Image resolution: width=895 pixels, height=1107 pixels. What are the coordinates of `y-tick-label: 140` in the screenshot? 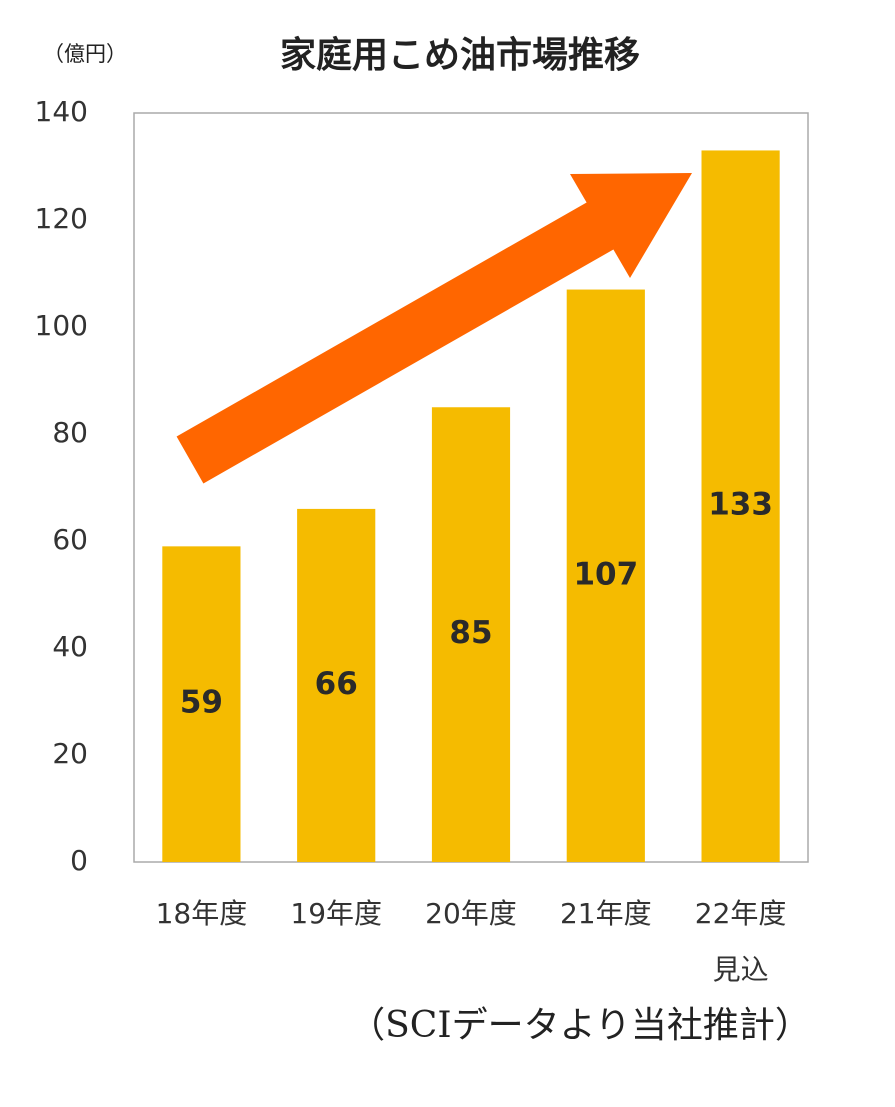 It's located at (61, 111).